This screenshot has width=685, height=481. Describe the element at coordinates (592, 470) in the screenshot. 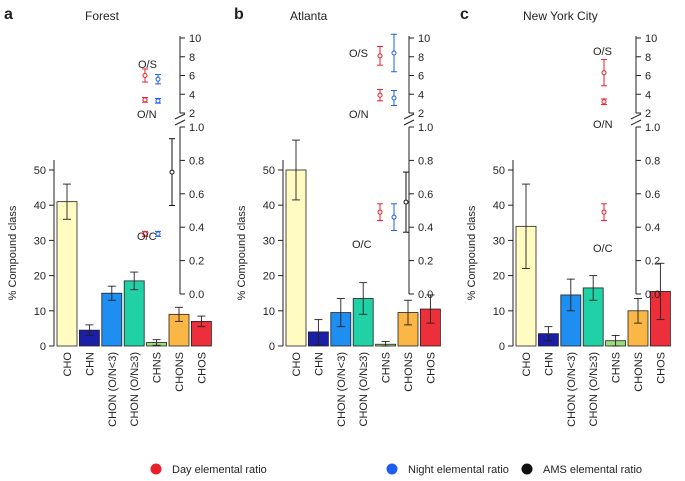

I see `legend-label: AMS elemental ratio` at that location.